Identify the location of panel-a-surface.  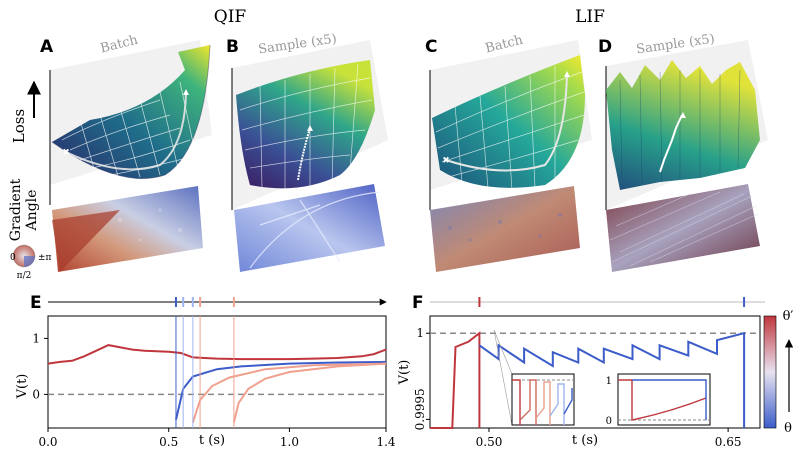
(131, 112).